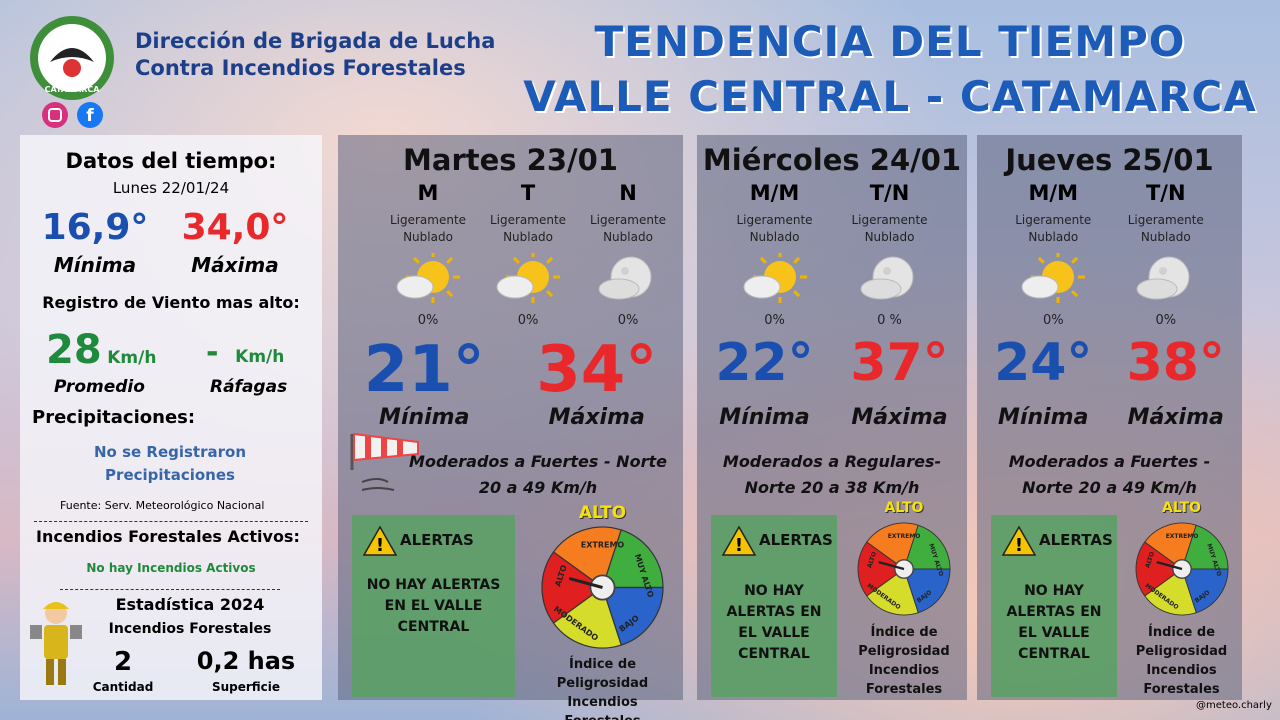  What do you see at coordinates (260, 357) in the screenshot?
I see `gust-unit: Km/h` at bounding box center [260, 357].